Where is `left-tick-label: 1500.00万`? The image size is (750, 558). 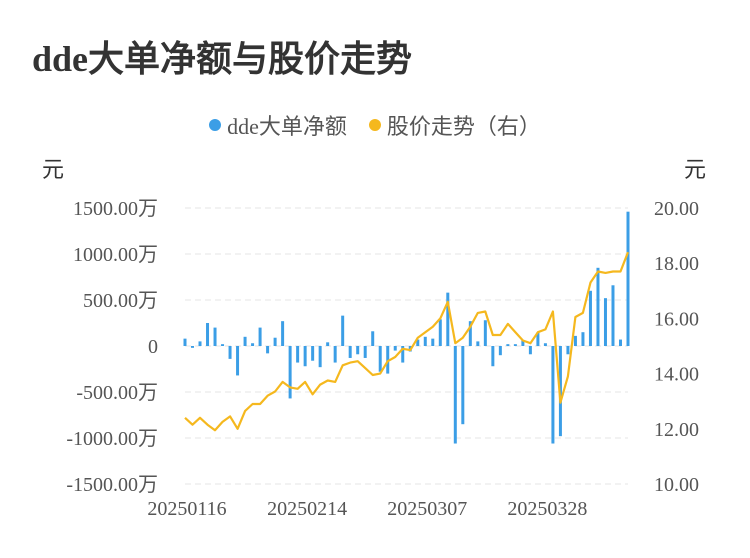
left-tick-label: 1500.00万 is located at coordinates (115, 209).